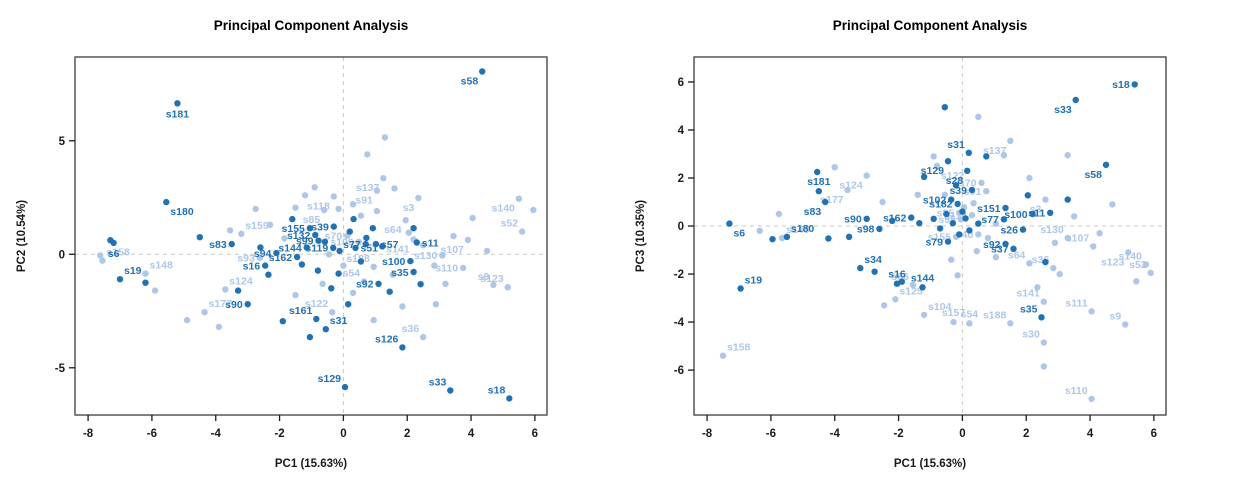 Image resolution: width=1238 pixels, height=500 pixels. Describe the element at coordinates (317, 304) in the screenshot. I see `point-label: s122` at that location.